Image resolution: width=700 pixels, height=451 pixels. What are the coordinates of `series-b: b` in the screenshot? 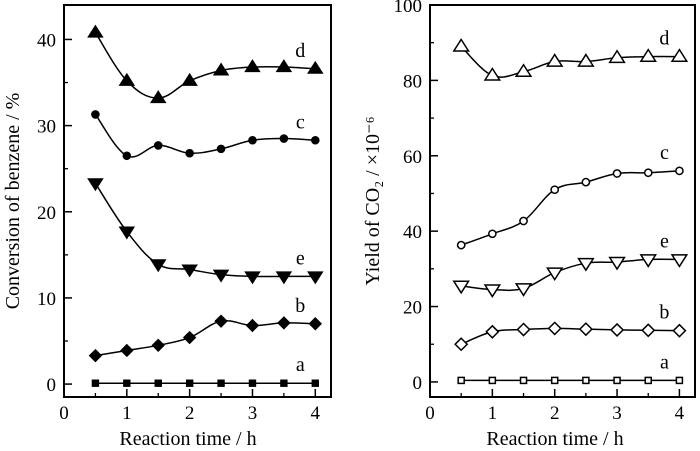 It's located at (205, 329).